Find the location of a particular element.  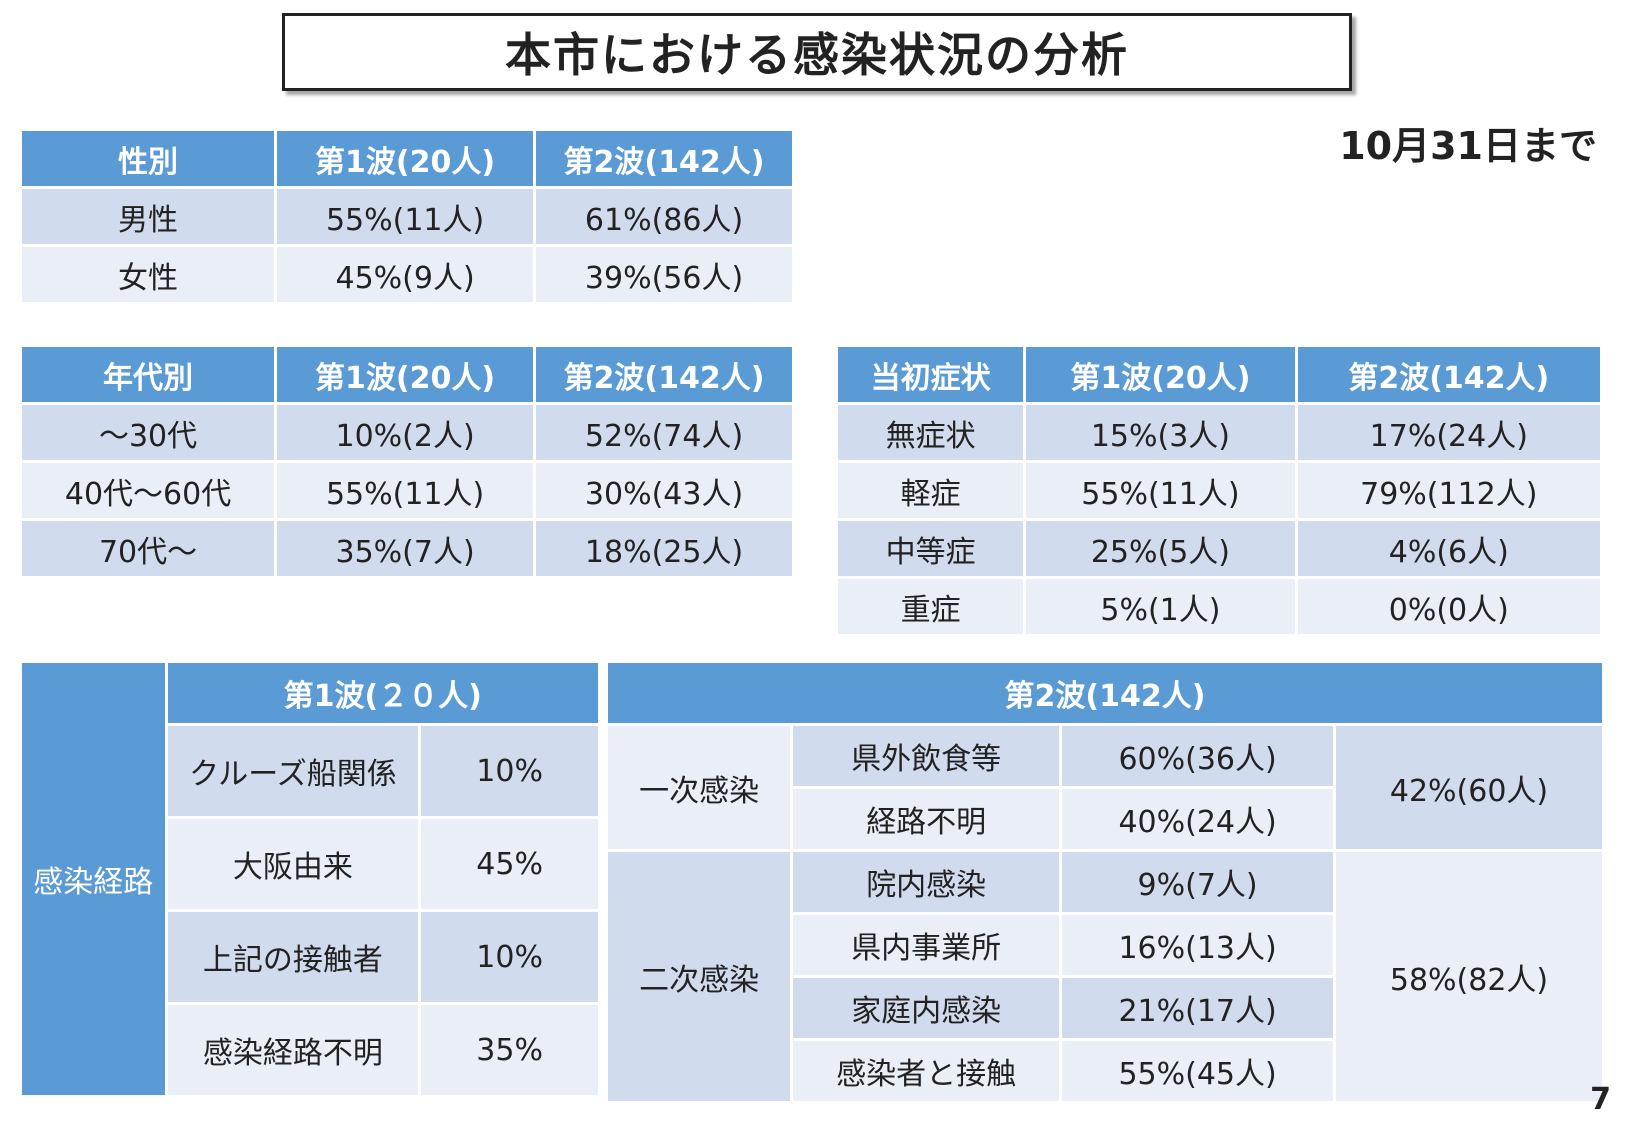

table-header-row: 当初症状 第1波(20人) 第2波(142人) is located at coordinates (1219, 374).